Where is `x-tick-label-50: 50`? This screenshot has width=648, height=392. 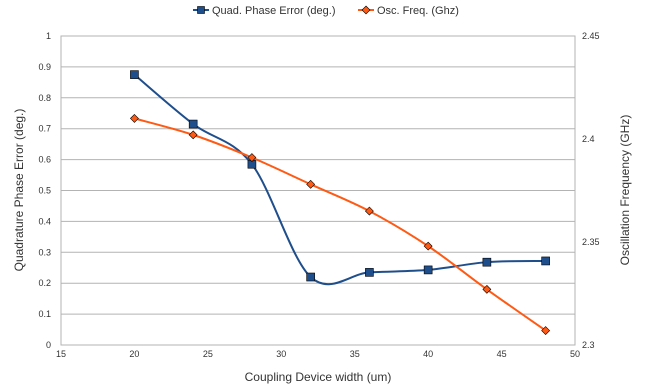
x-tick-label-50: 50 is located at coordinates (575, 354).